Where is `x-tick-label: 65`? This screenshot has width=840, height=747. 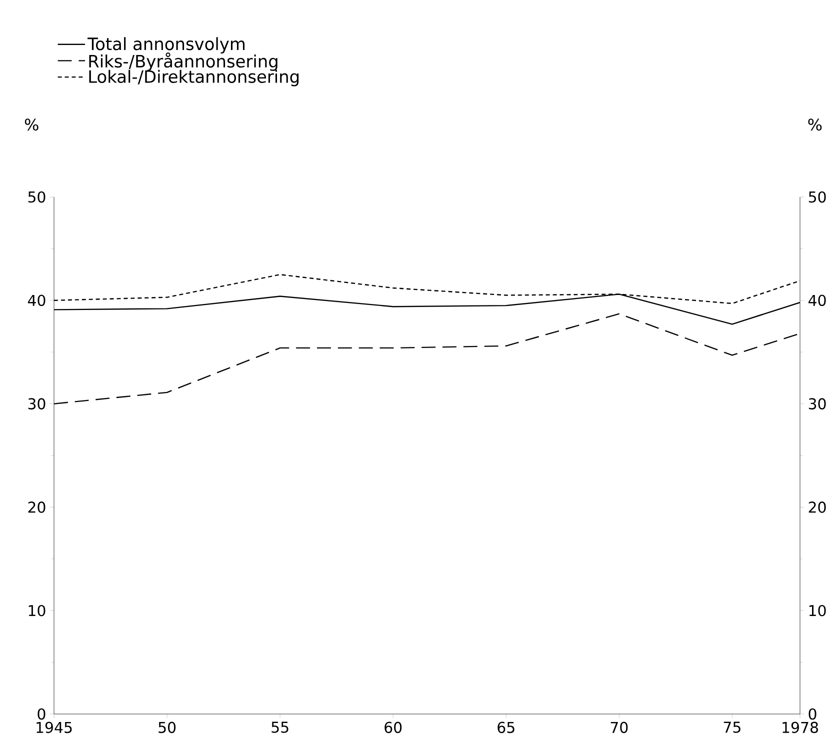
x-tick-label: 65 is located at coordinates (506, 728).